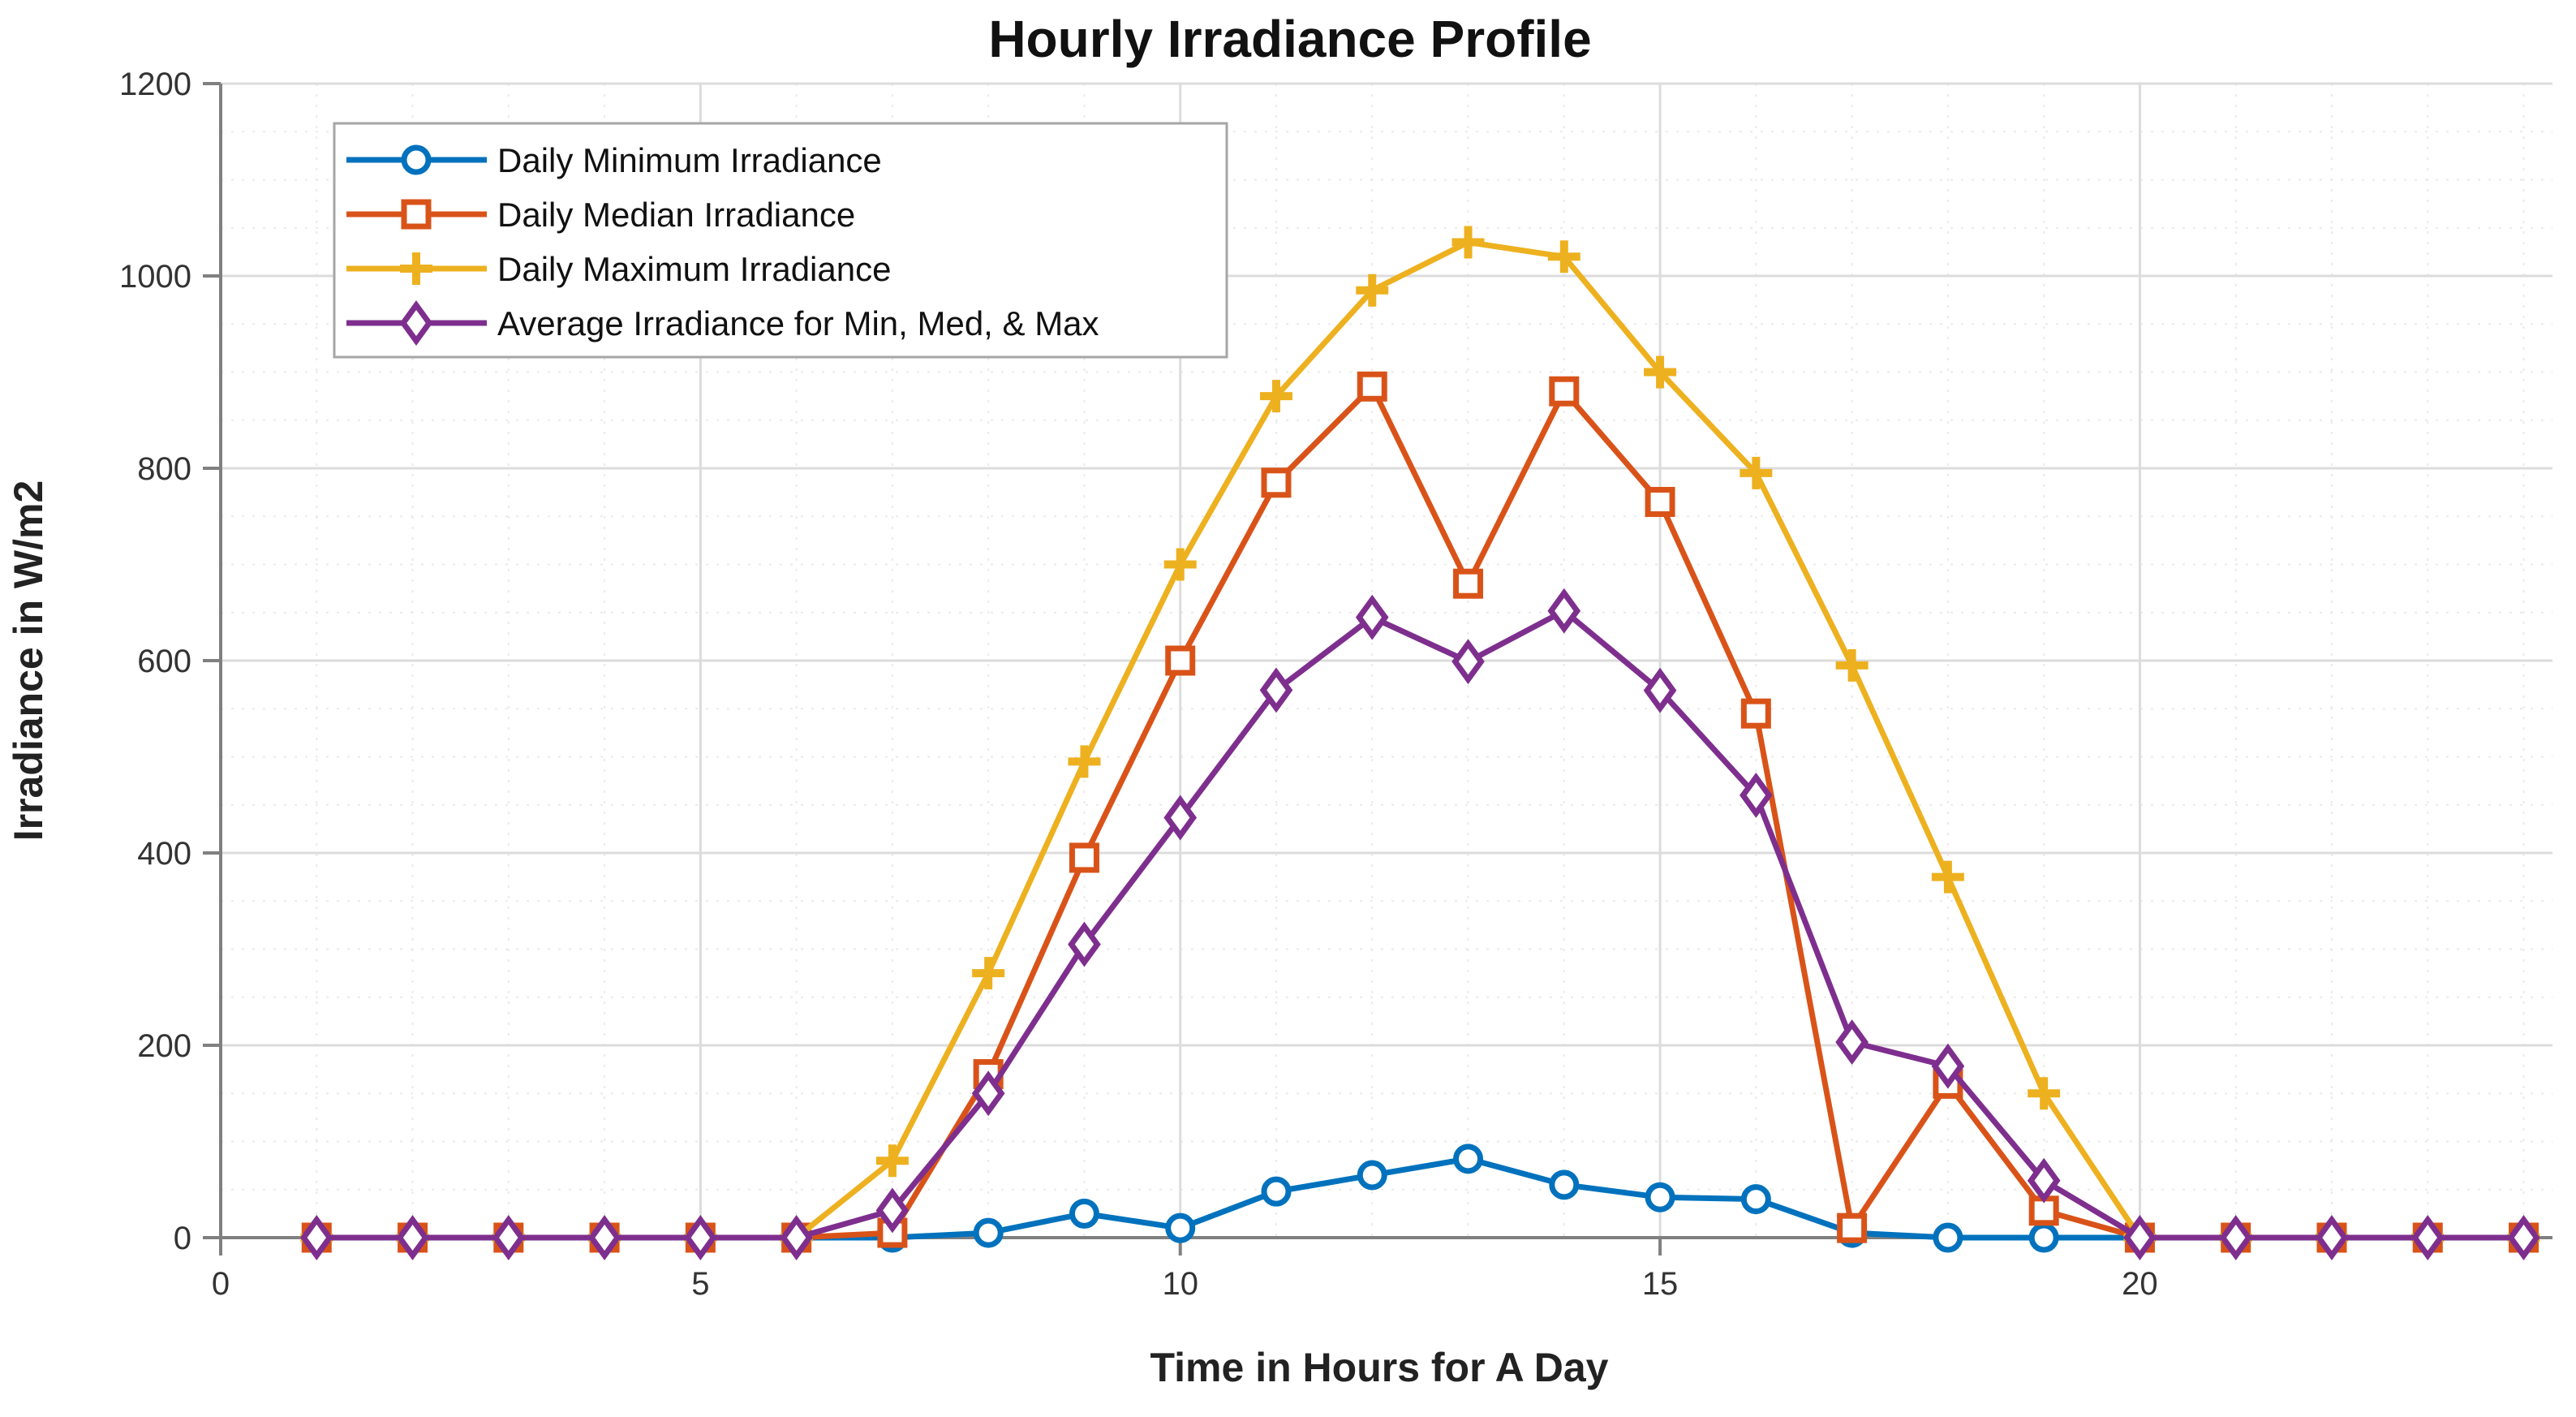 This screenshot has width=2576, height=1417. What do you see at coordinates (155, 277) in the screenshot?
I see `y-tick-label-1000: 1000` at bounding box center [155, 277].